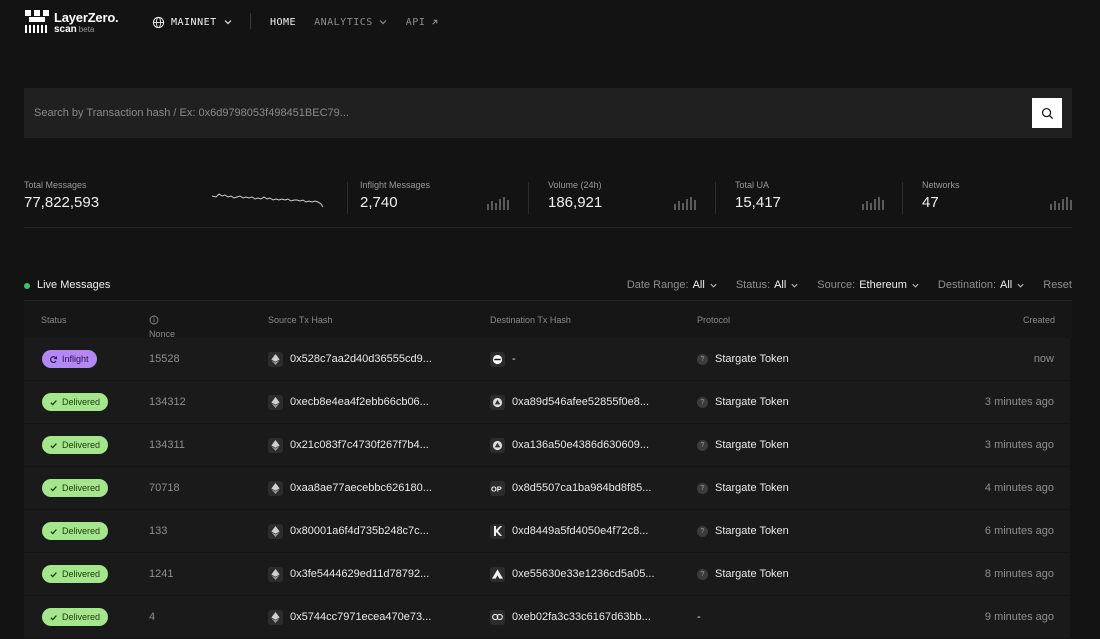  Describe the element at coordinates (435, 22) in the screenshot. I see `external-link-icon` at that location.